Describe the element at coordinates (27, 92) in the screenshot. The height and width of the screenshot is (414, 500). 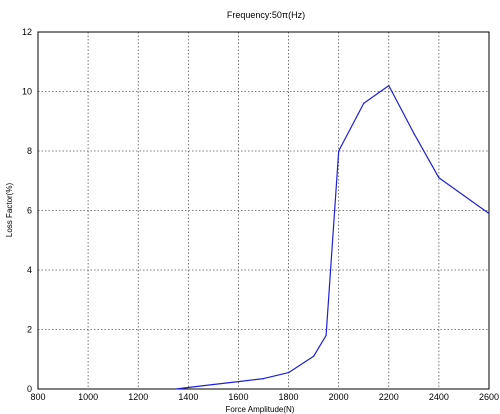
I see `y-tick-label: 10` at that location.